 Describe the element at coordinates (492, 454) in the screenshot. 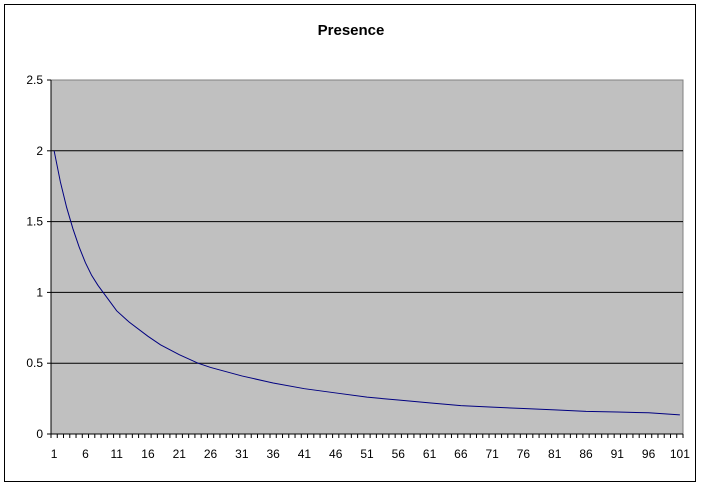

I see `x-tick-label-71: 71` at that location.